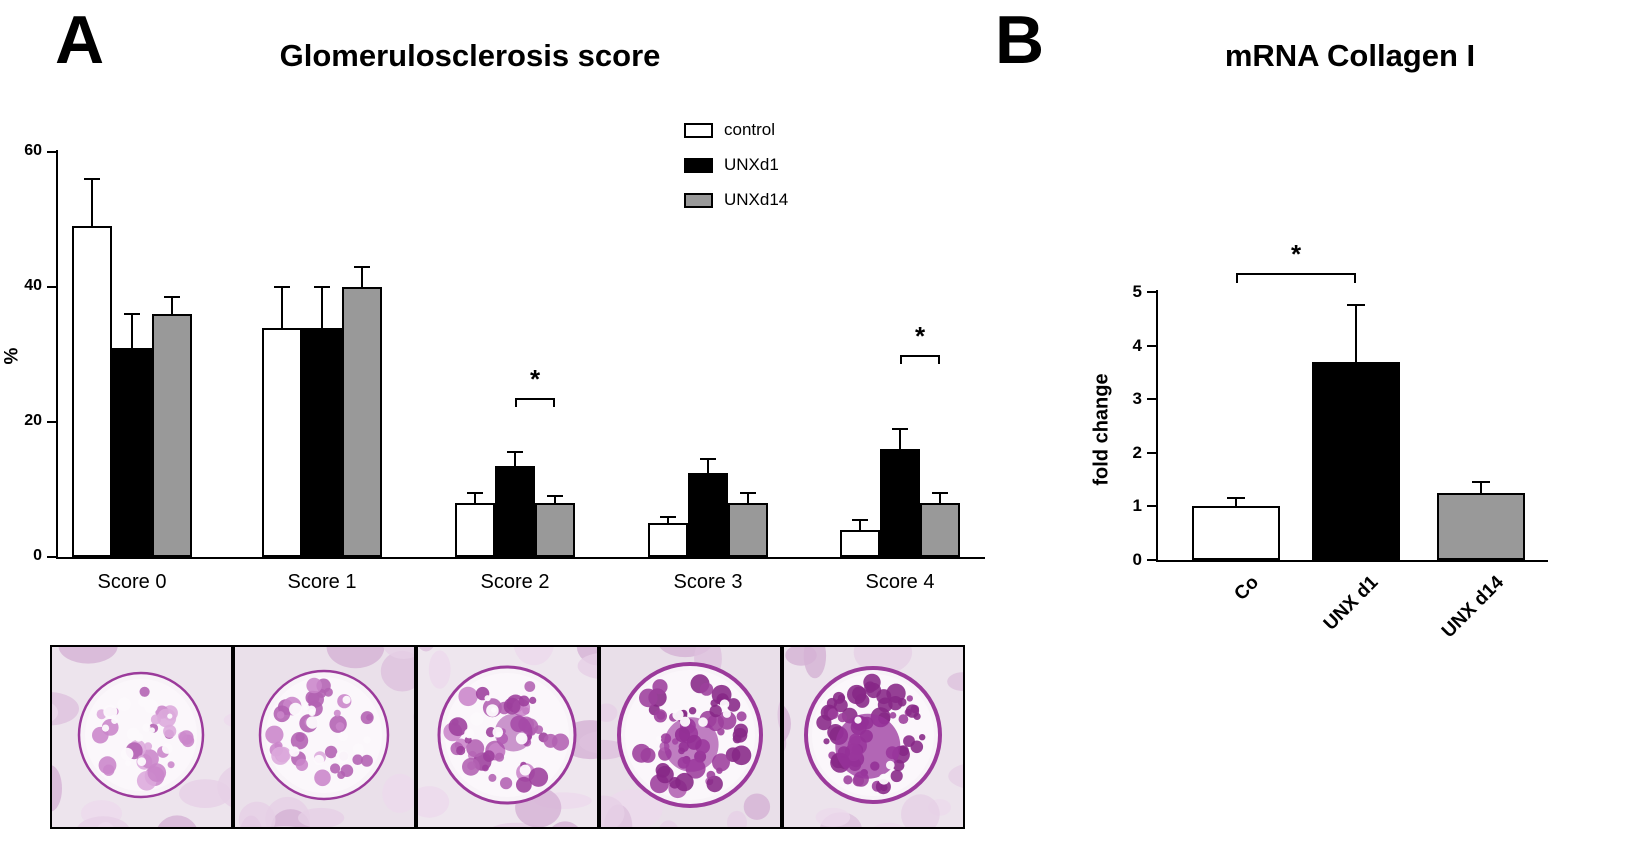 Image resolution: width=1650 pixels, height=865 pixels. I want to click on y-axis-tick-label: 2, so click(1137, 452).